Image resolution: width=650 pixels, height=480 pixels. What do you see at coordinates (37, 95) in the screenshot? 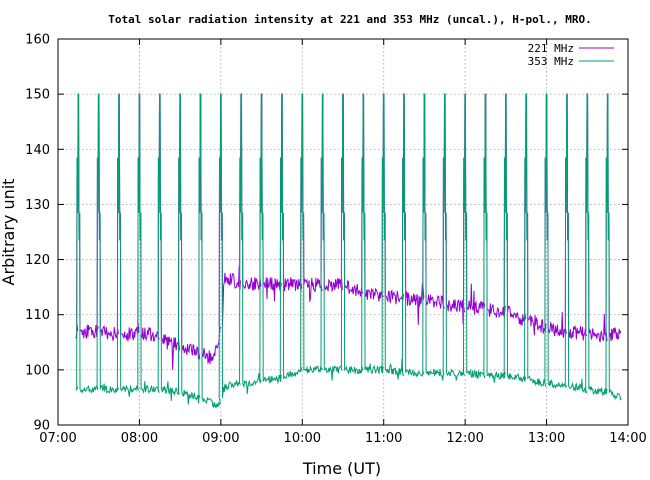
I see `y-tick-label: 150` at bounding box center [37, 95].